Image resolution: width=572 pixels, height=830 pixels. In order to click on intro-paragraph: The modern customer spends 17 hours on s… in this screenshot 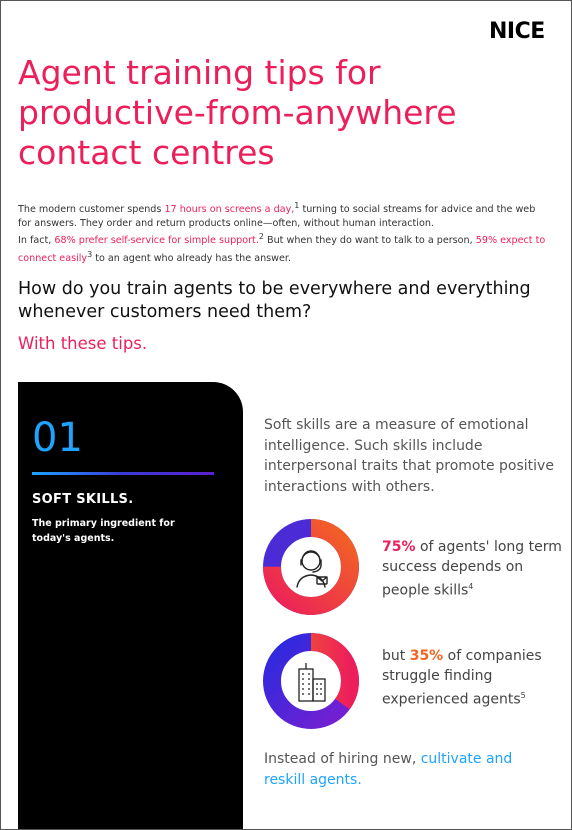, I will do `click(283, 232)`.